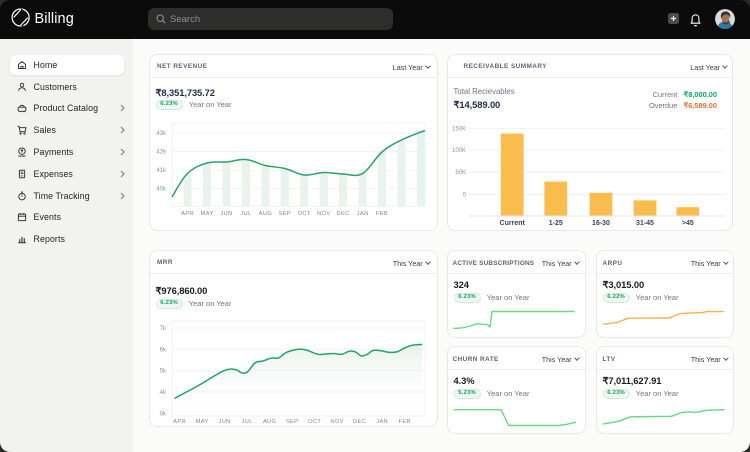 This screenshot has width=750, height=452. I want to click on svg-text: 100K, so click(459, 151).